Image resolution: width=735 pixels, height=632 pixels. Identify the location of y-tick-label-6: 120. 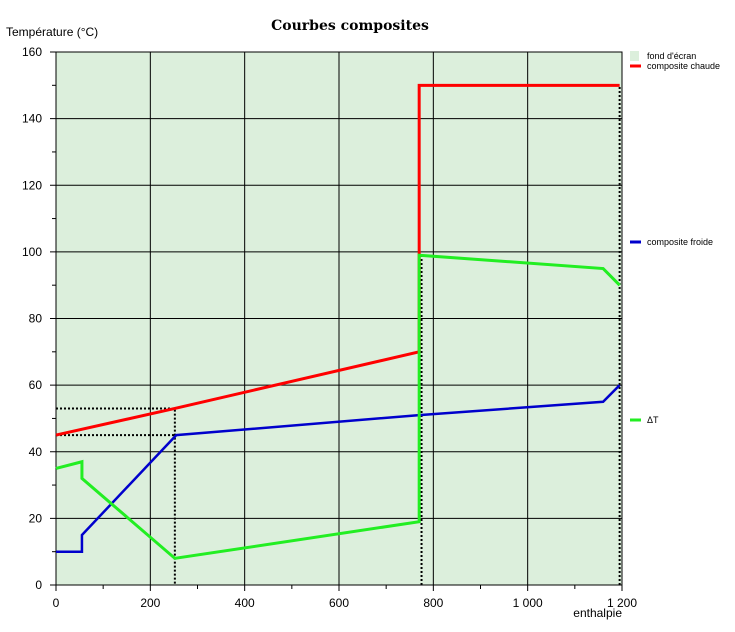
(32, 185).